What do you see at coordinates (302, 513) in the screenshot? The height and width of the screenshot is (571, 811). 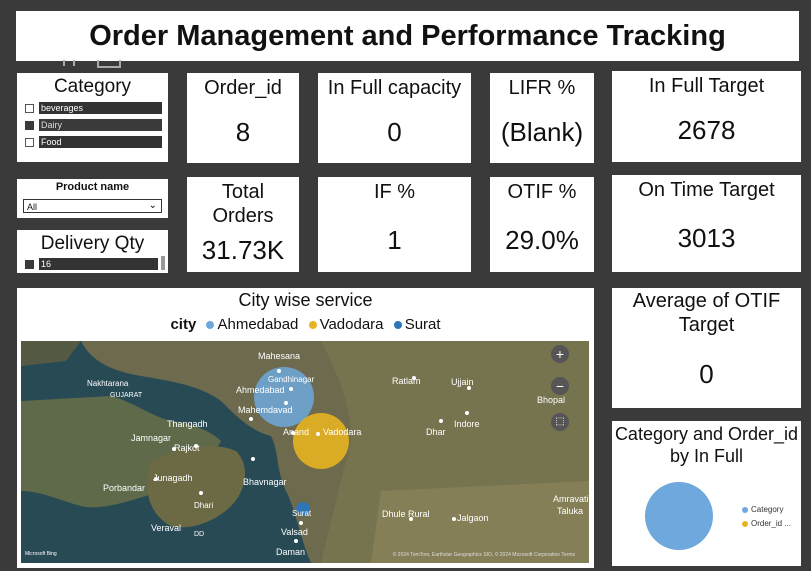 I see `map-place-label: Surat` at bounding box center [302, 513].